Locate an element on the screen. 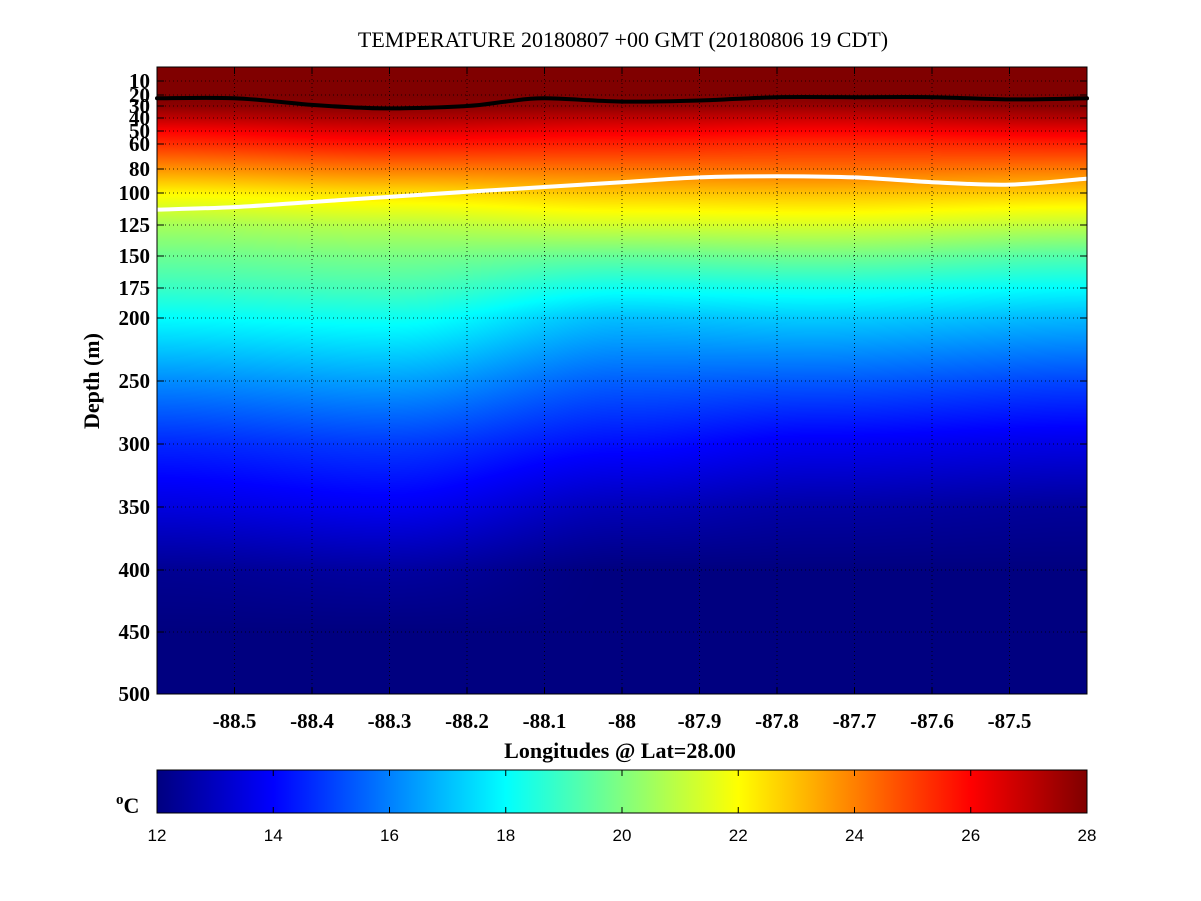 The height and width of the screenshot is (901, 1201). y-tick-label: 175 is located at coordinates (135, 288).